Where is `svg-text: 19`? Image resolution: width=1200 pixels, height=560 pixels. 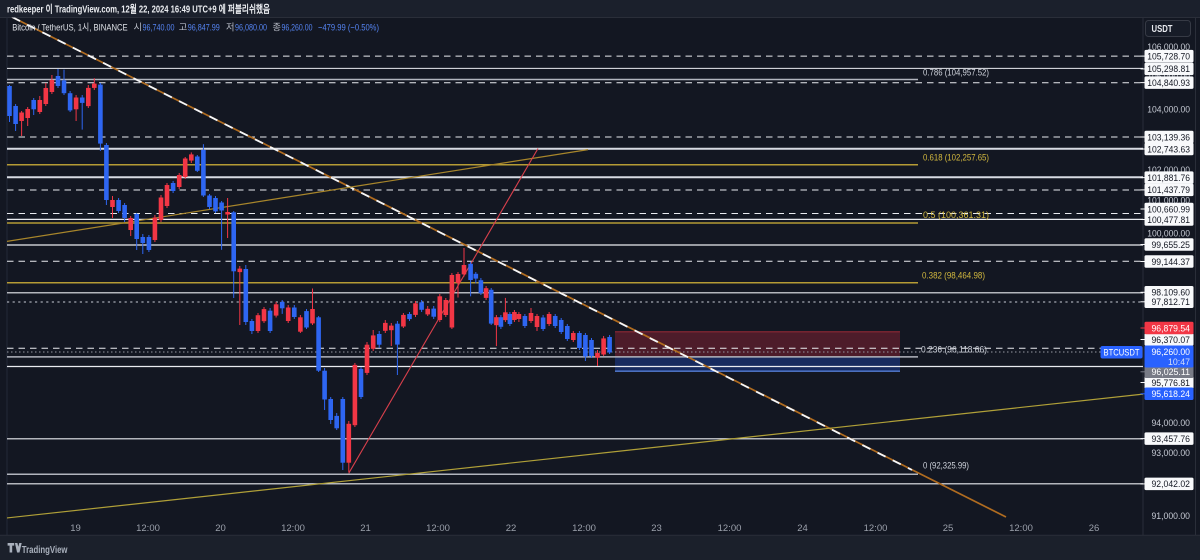 svg-text: 19 is located at coordinates (75, 528).